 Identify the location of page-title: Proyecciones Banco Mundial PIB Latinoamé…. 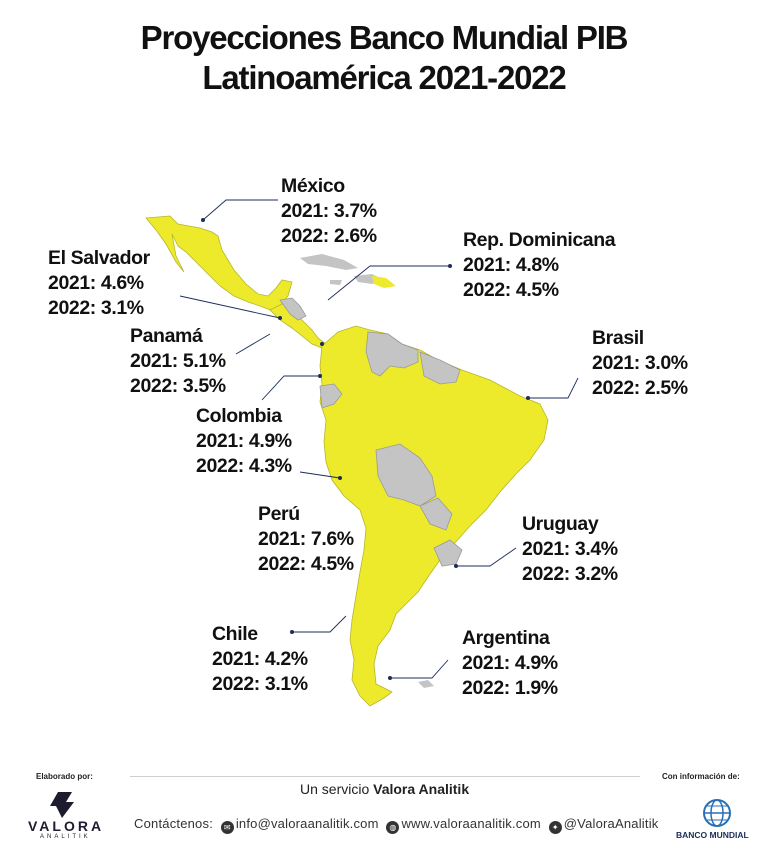
(384, 58).